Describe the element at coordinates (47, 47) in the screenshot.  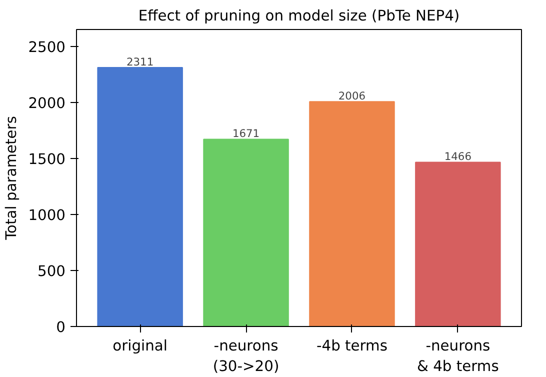
I see `y-tick-label: 2500` at that location.